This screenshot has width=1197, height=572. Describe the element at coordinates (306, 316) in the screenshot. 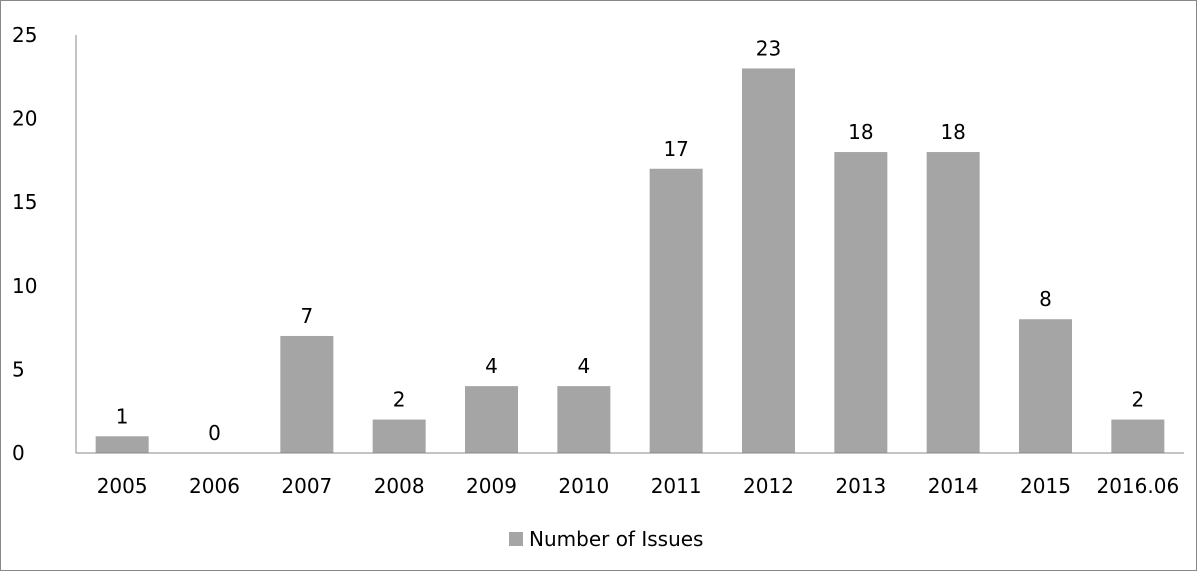

I see `bar-value-label: 7` at that location.